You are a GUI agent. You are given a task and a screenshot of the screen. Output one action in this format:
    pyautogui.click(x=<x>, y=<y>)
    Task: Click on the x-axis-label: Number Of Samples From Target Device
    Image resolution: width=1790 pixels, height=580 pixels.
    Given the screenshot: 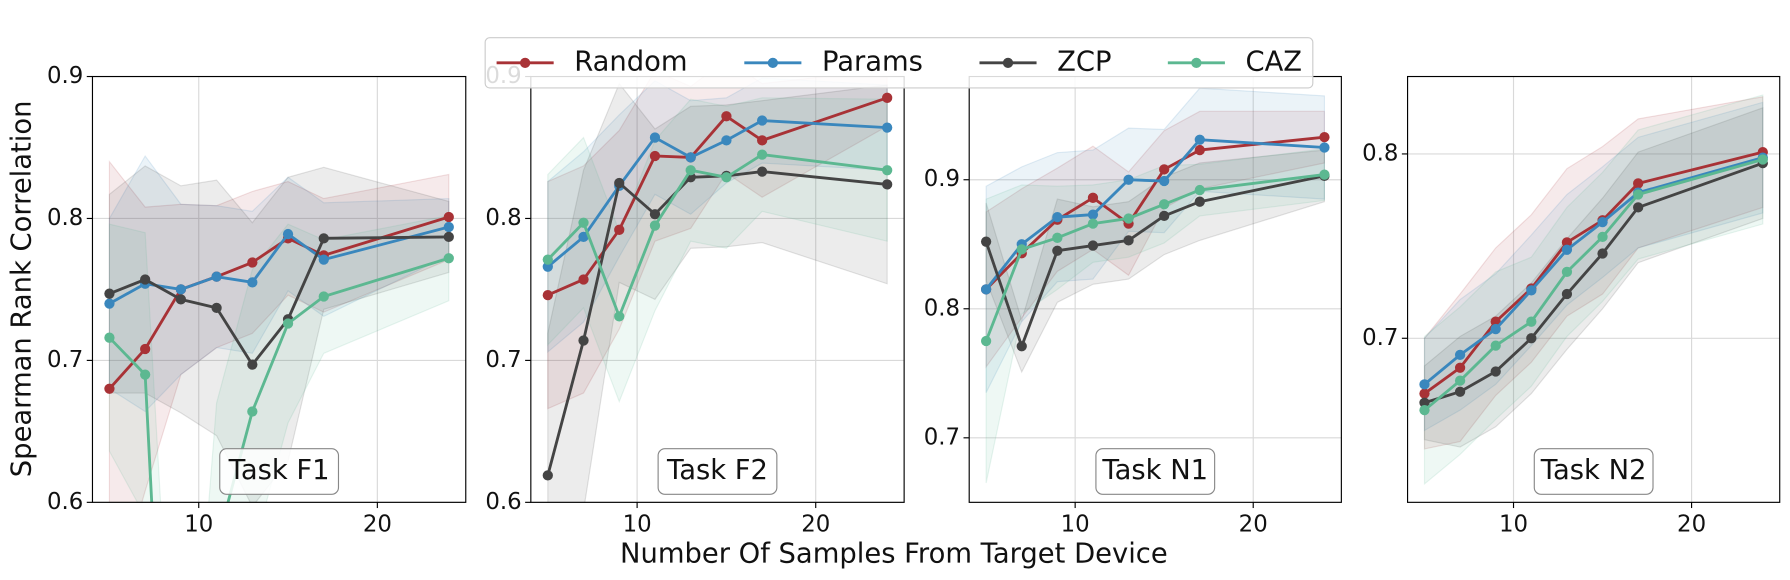 What is the action you would take?
    pyautogui.click(x=894, y=553)
    